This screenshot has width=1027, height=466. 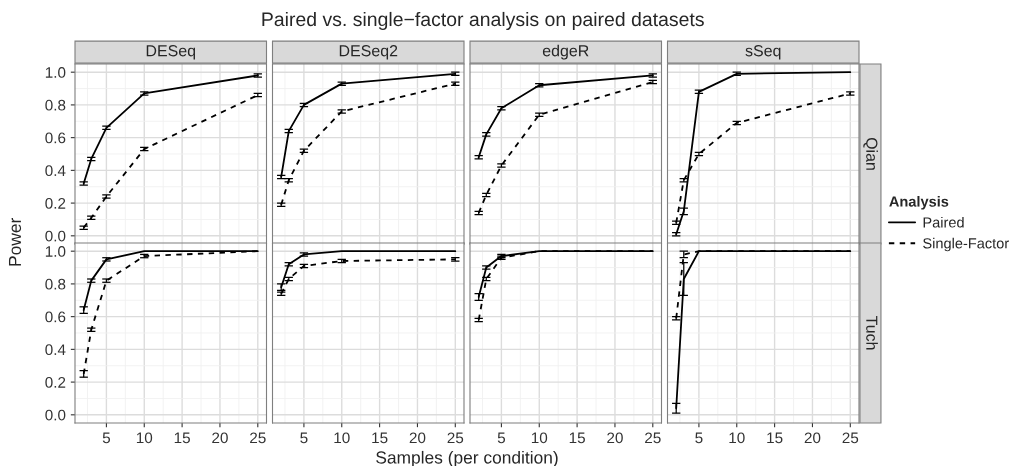 What do you see at coordinates (15, 242) in the screenshot?
I see `y-axis-title: Power` at bounding box center [15, 242].